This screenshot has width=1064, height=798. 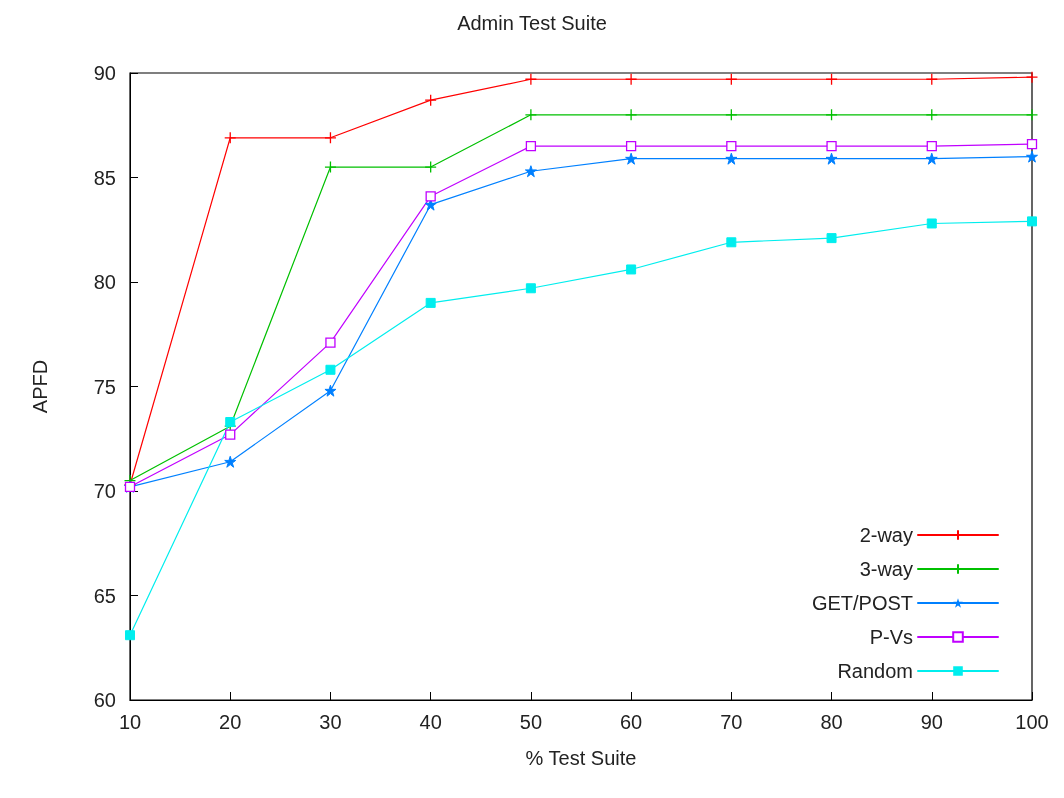 I want to click on x-tick-label: 90, so click(x=931, y=722).